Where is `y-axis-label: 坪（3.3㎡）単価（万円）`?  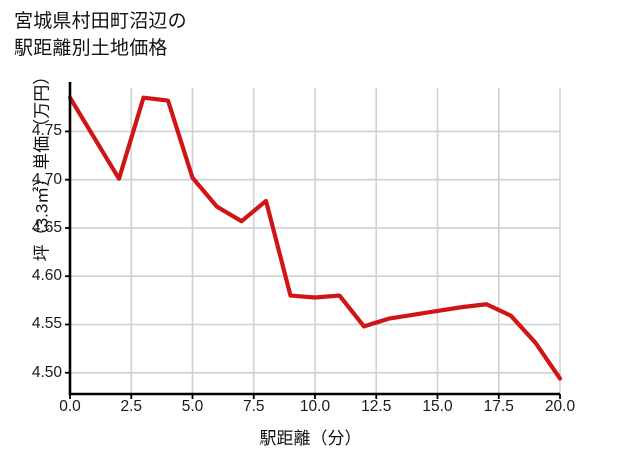 y-axis-label: 坪（3.3㎡）単価（万円） is located at coordinates (42, 164).